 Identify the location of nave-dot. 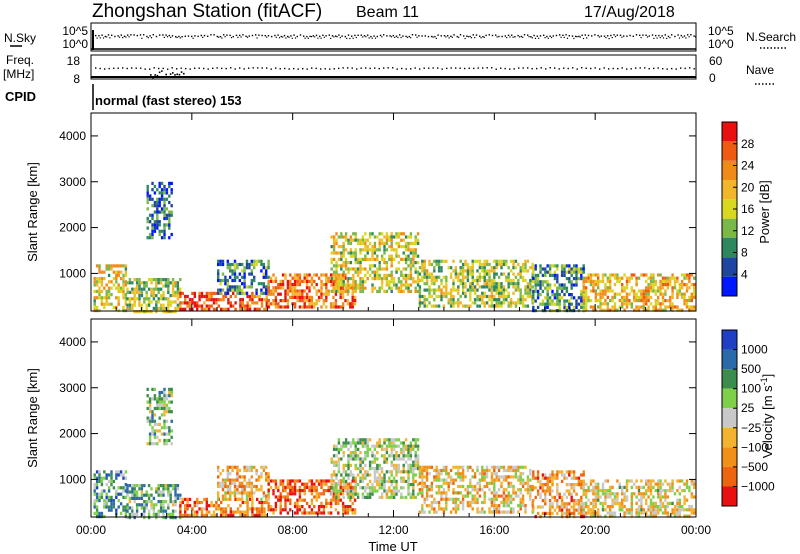
(170, 74).